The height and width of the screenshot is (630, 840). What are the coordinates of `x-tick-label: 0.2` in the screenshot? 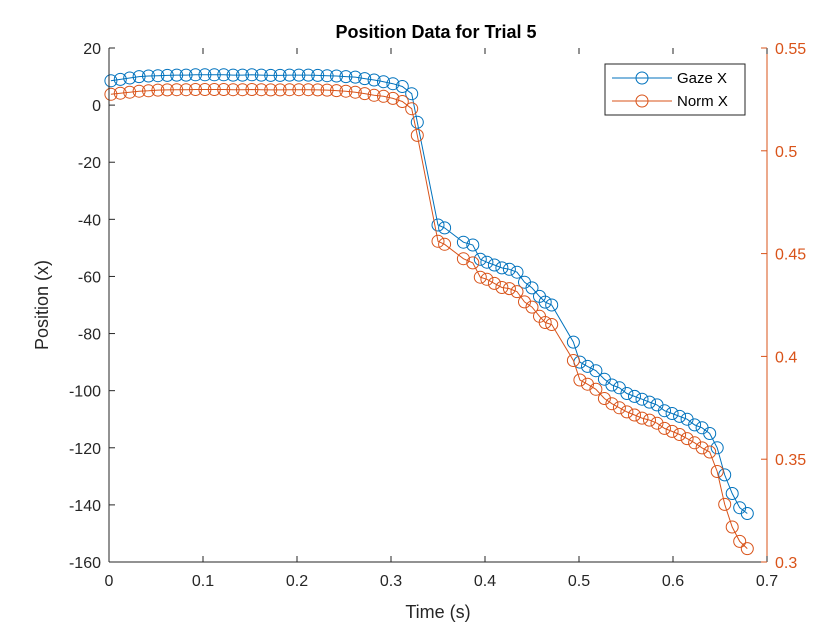 It's located at (297, 581).